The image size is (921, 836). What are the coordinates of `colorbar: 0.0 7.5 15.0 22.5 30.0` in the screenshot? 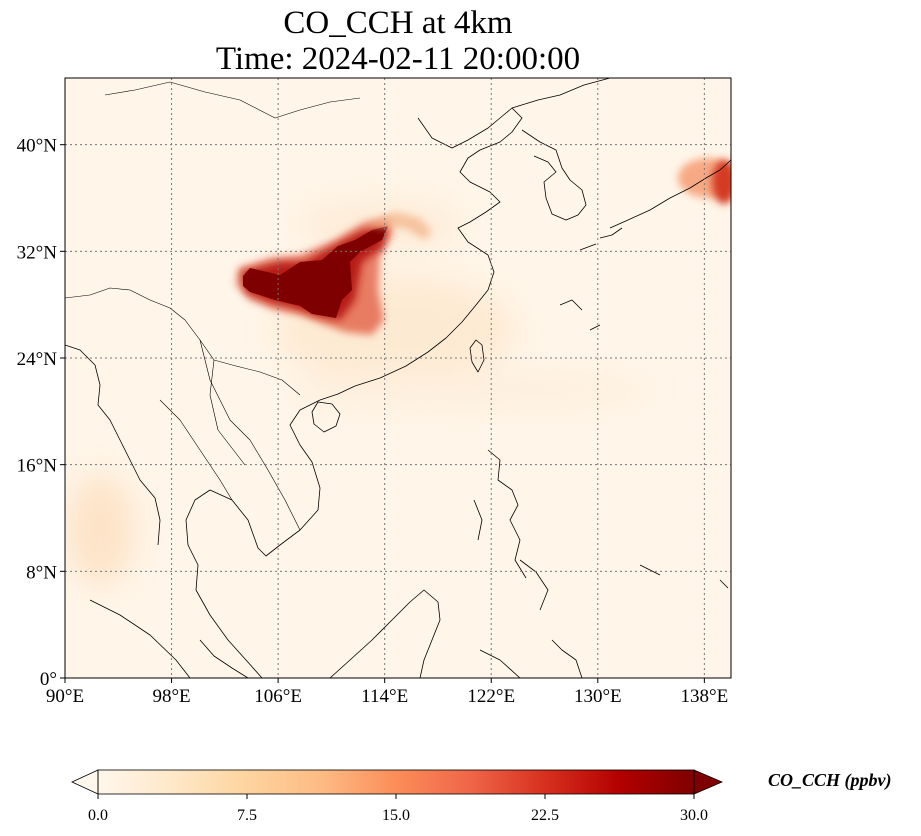 It's located at (397, 796).